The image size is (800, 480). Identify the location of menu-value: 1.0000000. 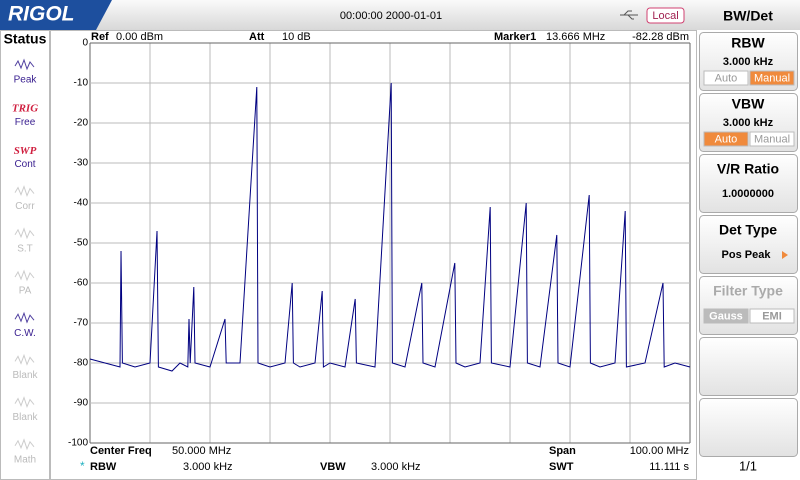
(748, 194).